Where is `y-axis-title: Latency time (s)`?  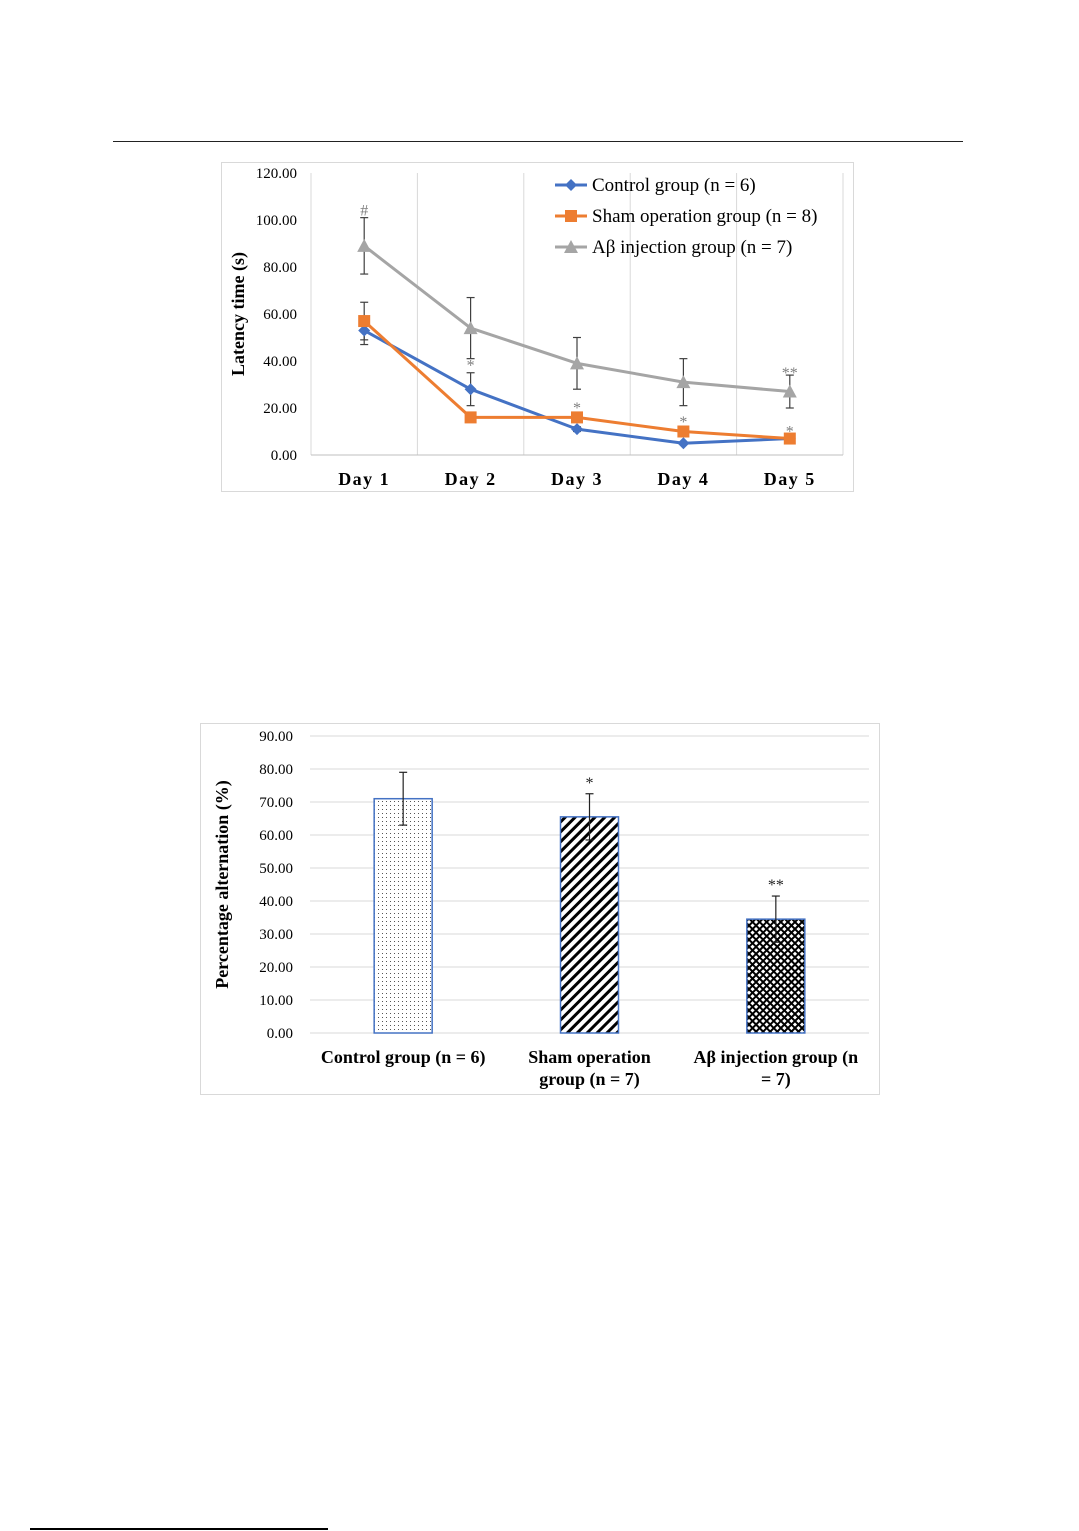
y-axis-title: Latency time (s) is located at coordinates (238, 314).